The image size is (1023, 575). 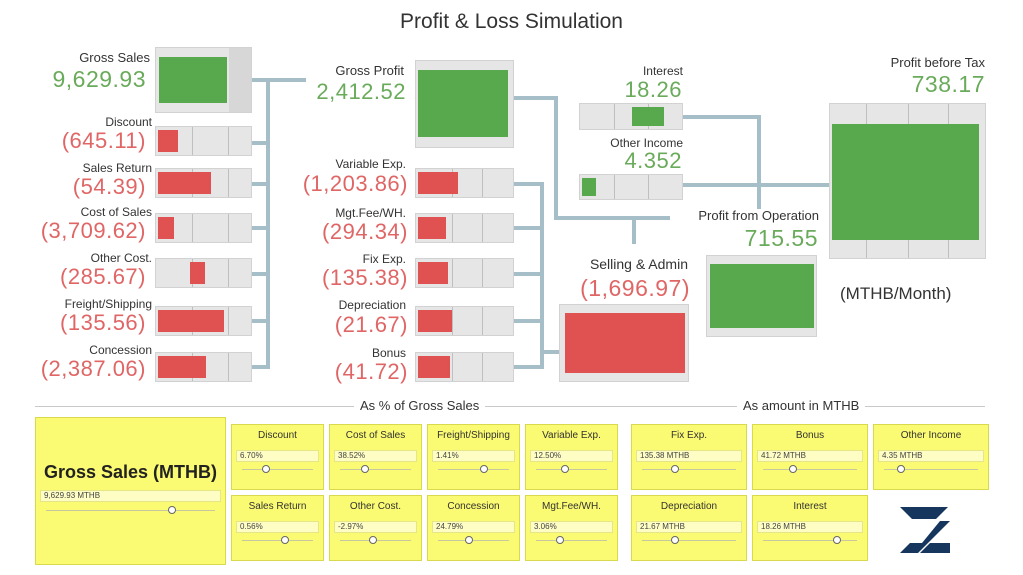 I want to click on param-panel-discount: Discount 6.70%, so click(x=277, y=457).